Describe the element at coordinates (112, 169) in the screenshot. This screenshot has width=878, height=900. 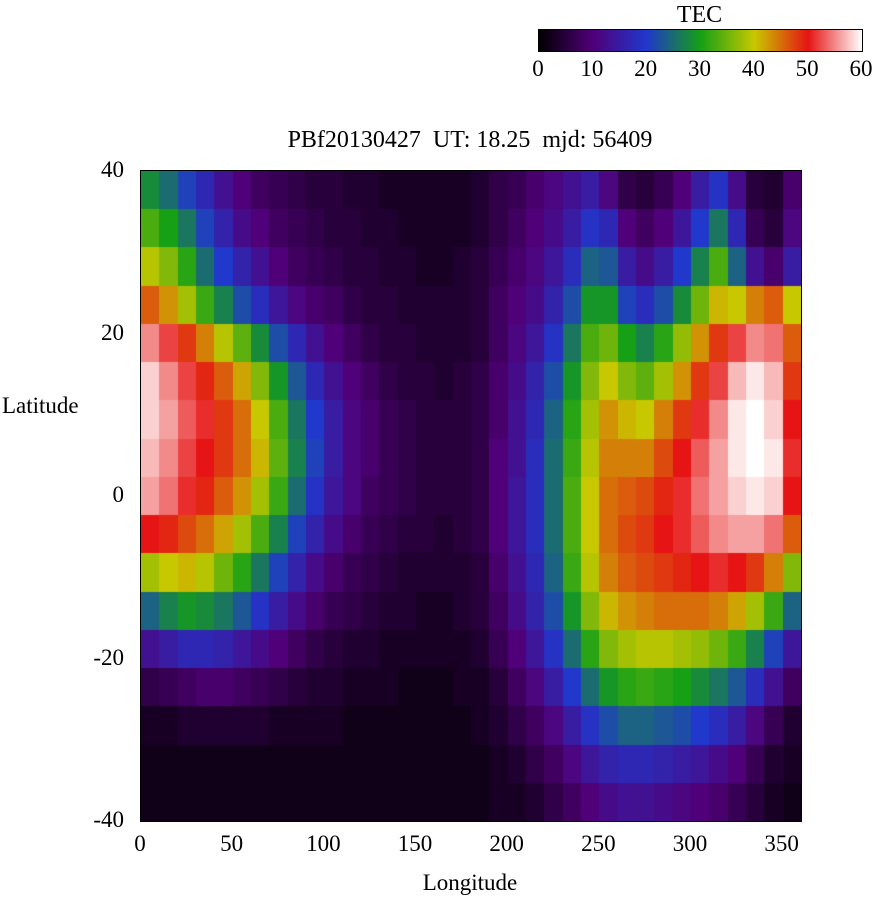
I see `y-tick-label: 40` at that location.